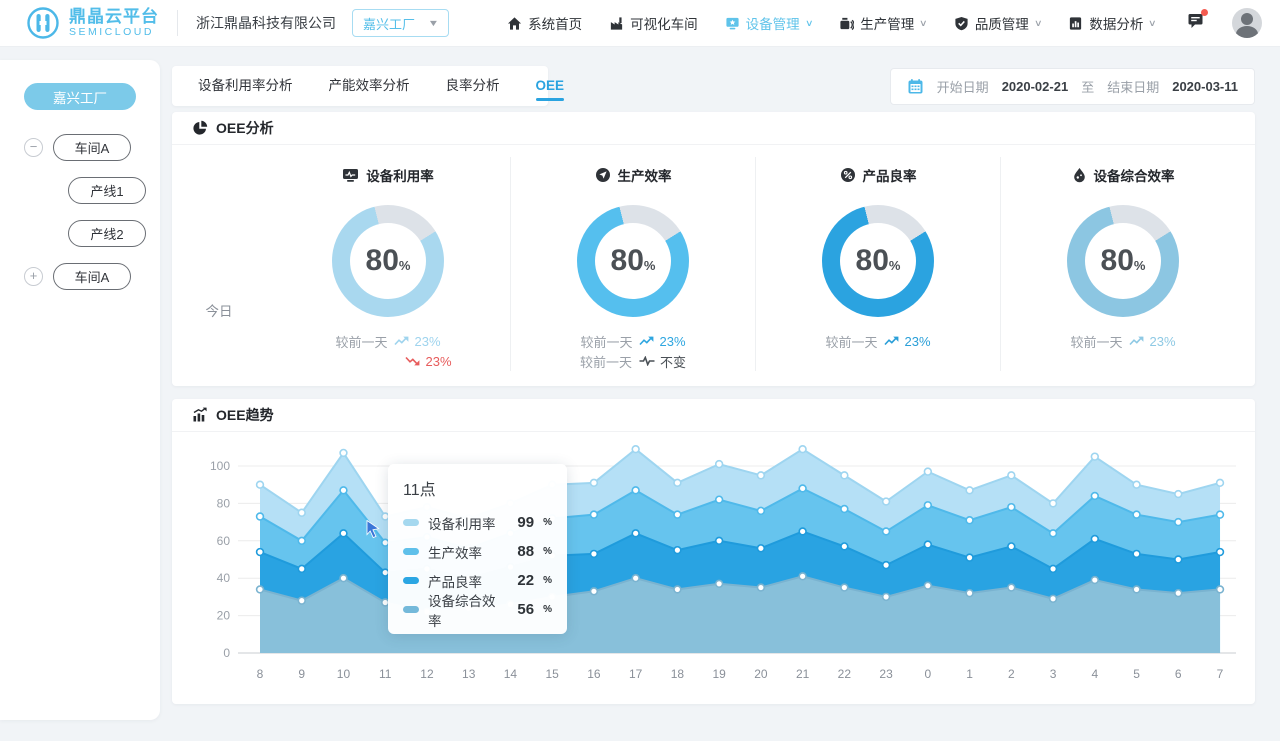 This screenshot has height=741, width=1280. Describe the element at coordinates (301, 674) in the screenshot. I see `svg-text: 9` at that location.